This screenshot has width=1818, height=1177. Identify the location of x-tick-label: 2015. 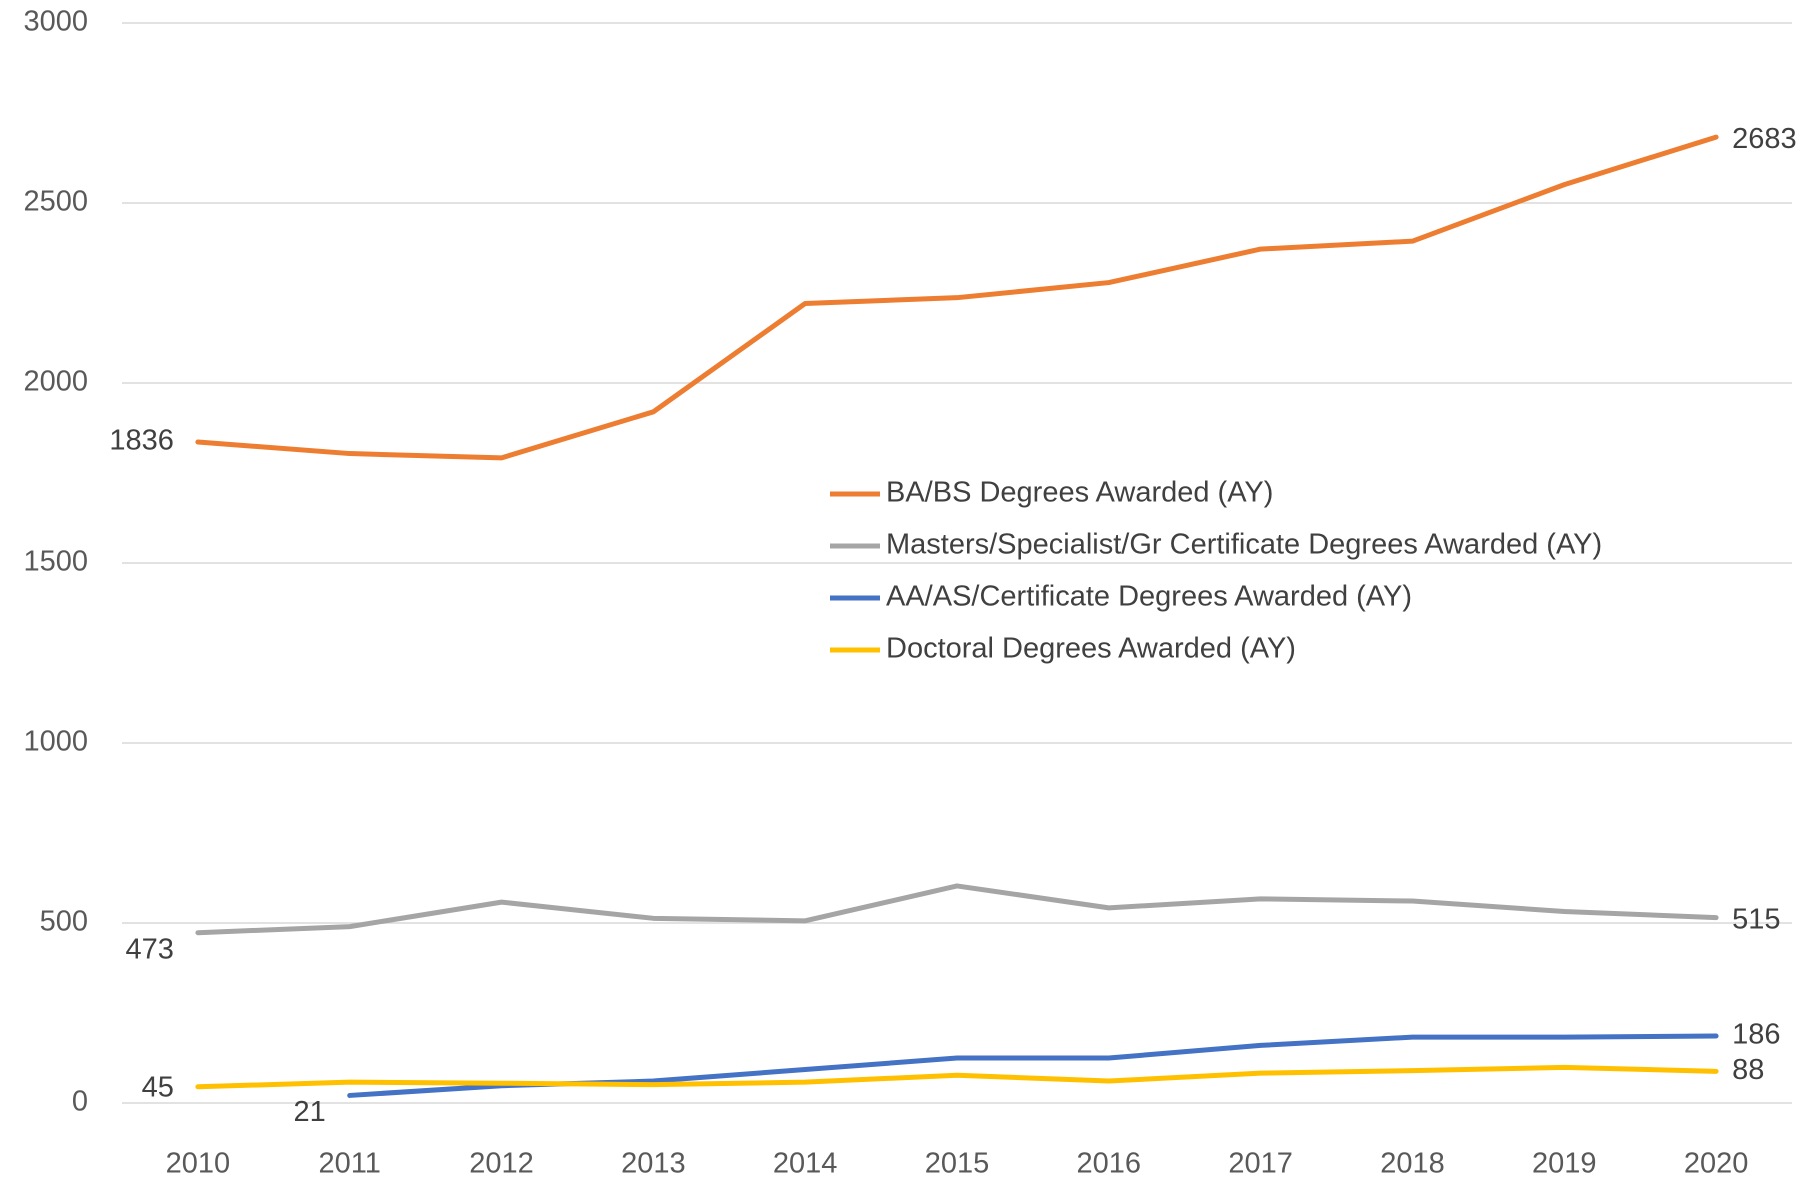
(957, 1162).